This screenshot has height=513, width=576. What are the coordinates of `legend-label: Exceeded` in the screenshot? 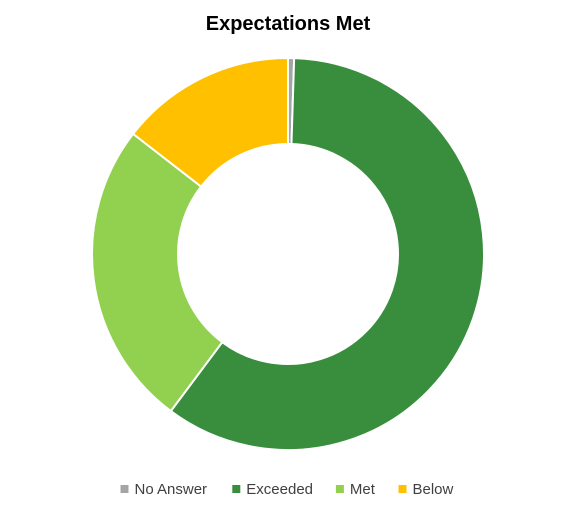 It's located at (279, 489).